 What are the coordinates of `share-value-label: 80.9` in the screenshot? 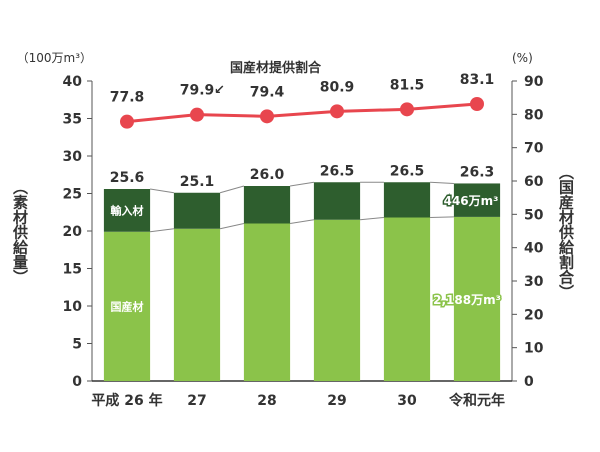 It's located at (337, 87).